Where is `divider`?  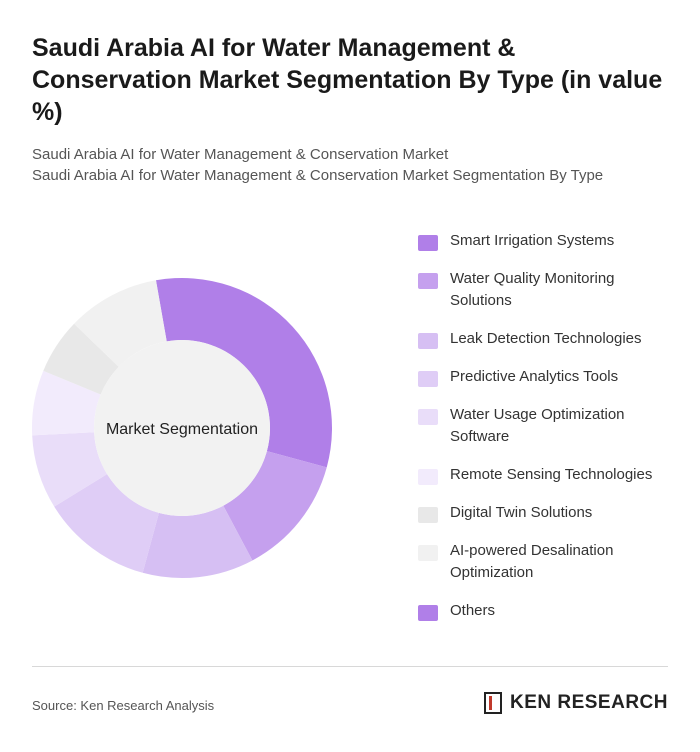
divider is located at coordinates (350, 666).